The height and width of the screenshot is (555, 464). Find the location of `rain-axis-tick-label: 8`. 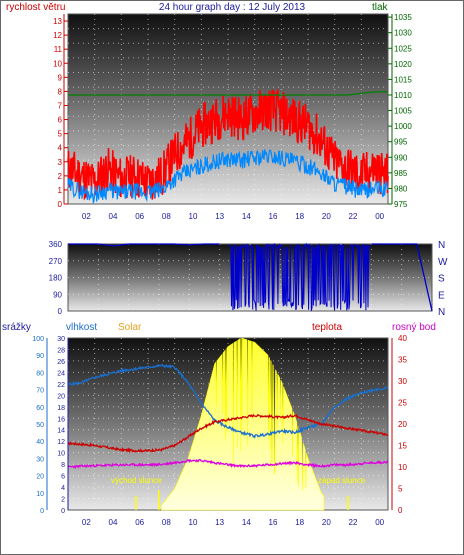

rain-axis-tick-label: 8 is located at coordinates (63, 465).